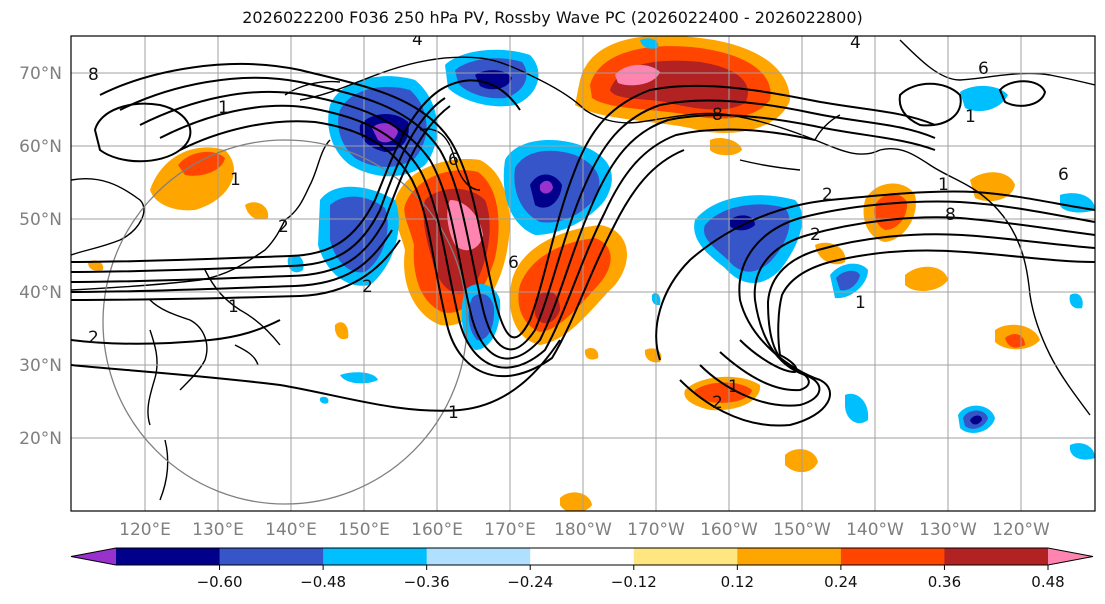 The width and height of the screenshot is (1105, 604). Describe the element at coordinates (634, 582) in the screenshot. I see `colorbar-tick-label: −0.12` at that location.